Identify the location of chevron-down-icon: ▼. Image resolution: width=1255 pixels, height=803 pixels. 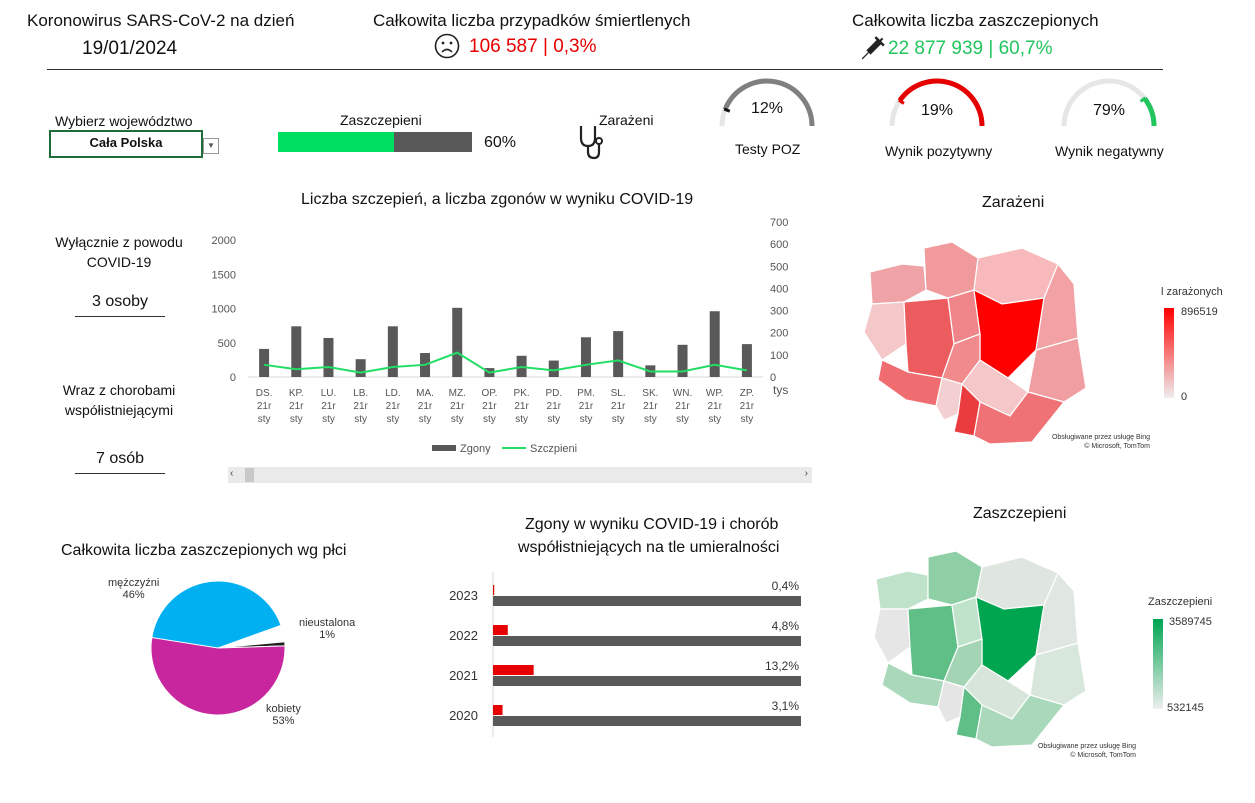
(211, 146).